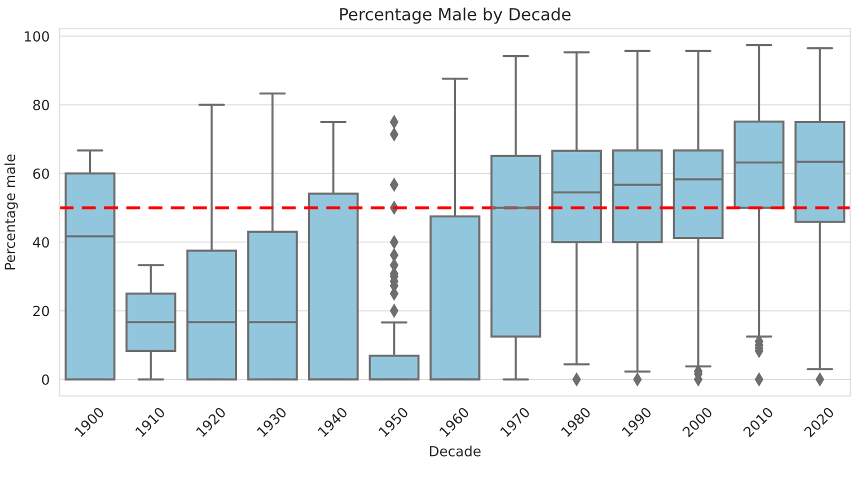 The width and height of the screenshot is (852, 477). What do you see at coordinates (11, 212) in the screenshot?
I see `y-axis-title: Percentage male` at bounding box center [11, 212].